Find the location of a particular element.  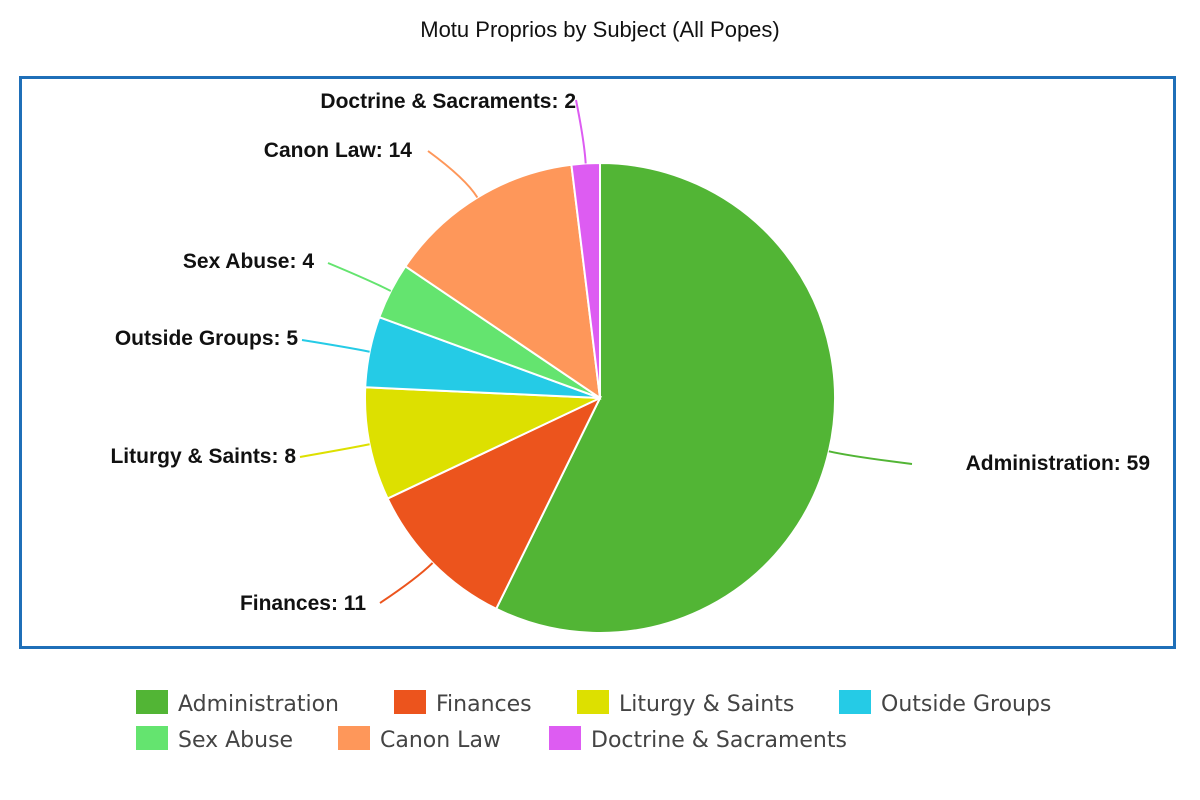

leader-line-finances is located at coordinates (406, 583).